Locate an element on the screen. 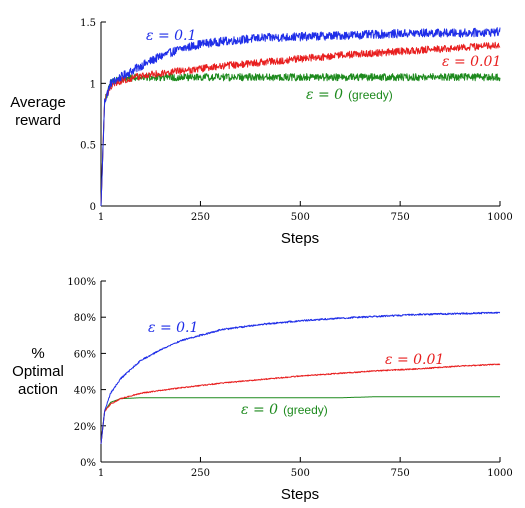 The height and width of the screenshot is (508, 525). optimal-label-eps-0.01: ε = 0.01 is located at coordinates (414, 360).